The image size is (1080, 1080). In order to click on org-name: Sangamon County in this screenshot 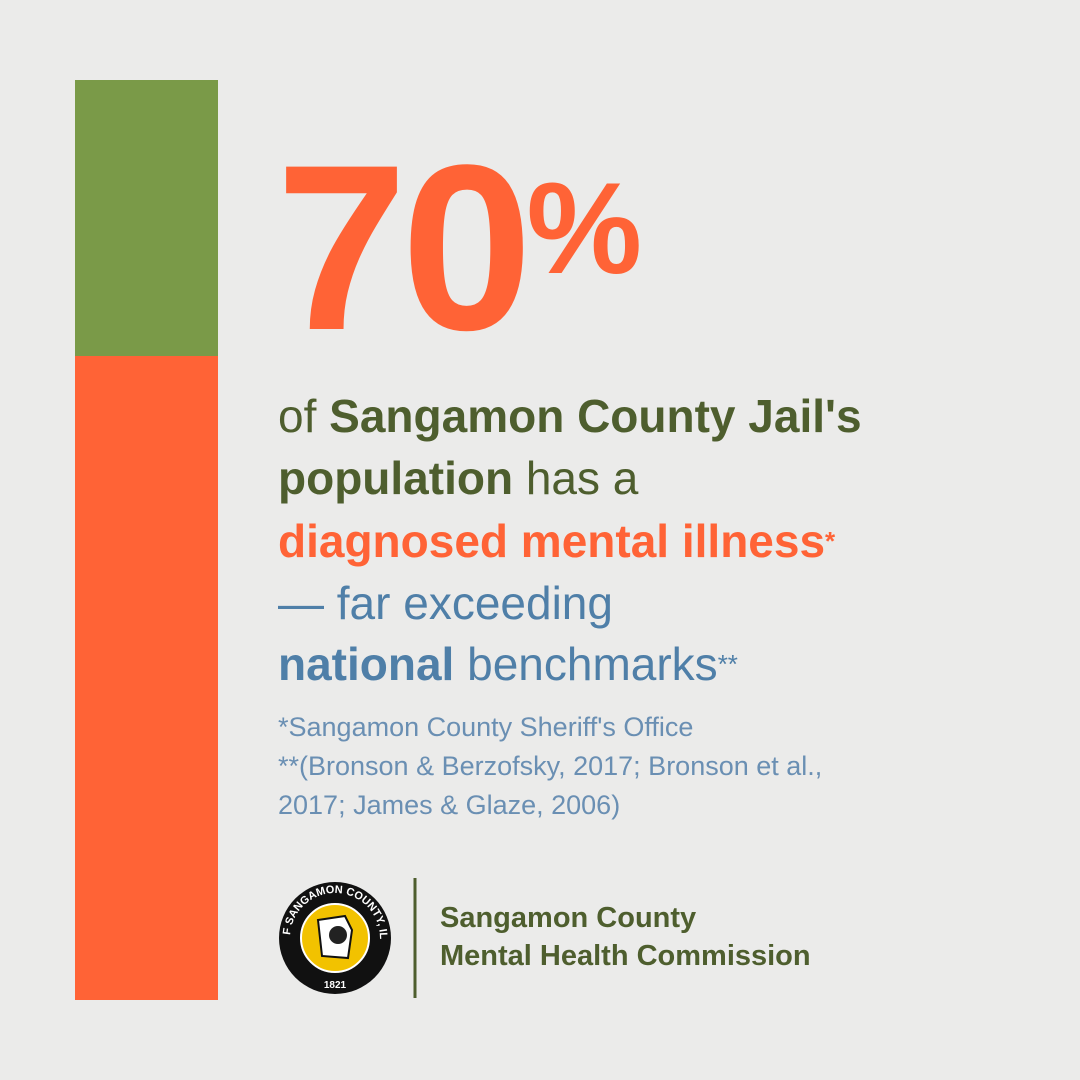, I will do `click(568, 918)`.